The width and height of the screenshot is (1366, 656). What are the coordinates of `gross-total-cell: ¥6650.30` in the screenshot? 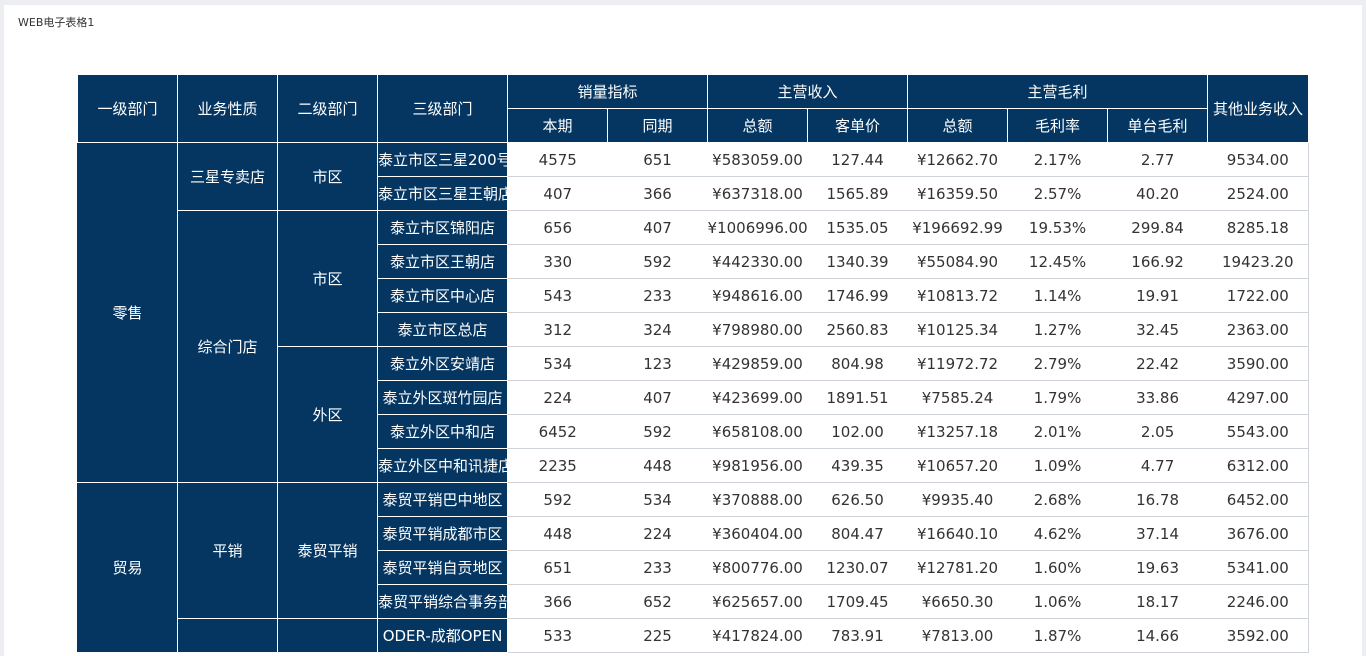 It's located at (957, 601).